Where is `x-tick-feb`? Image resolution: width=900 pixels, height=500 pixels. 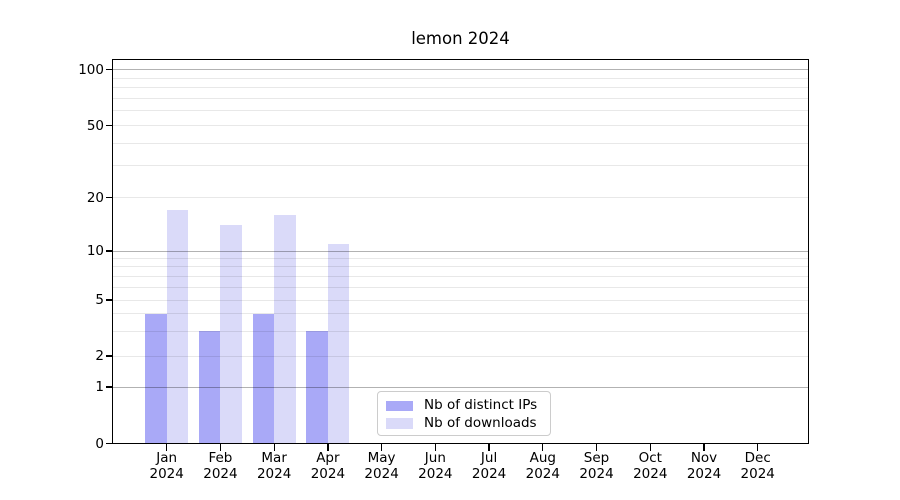 x-tick-feb is located at coordinates (220, 447).